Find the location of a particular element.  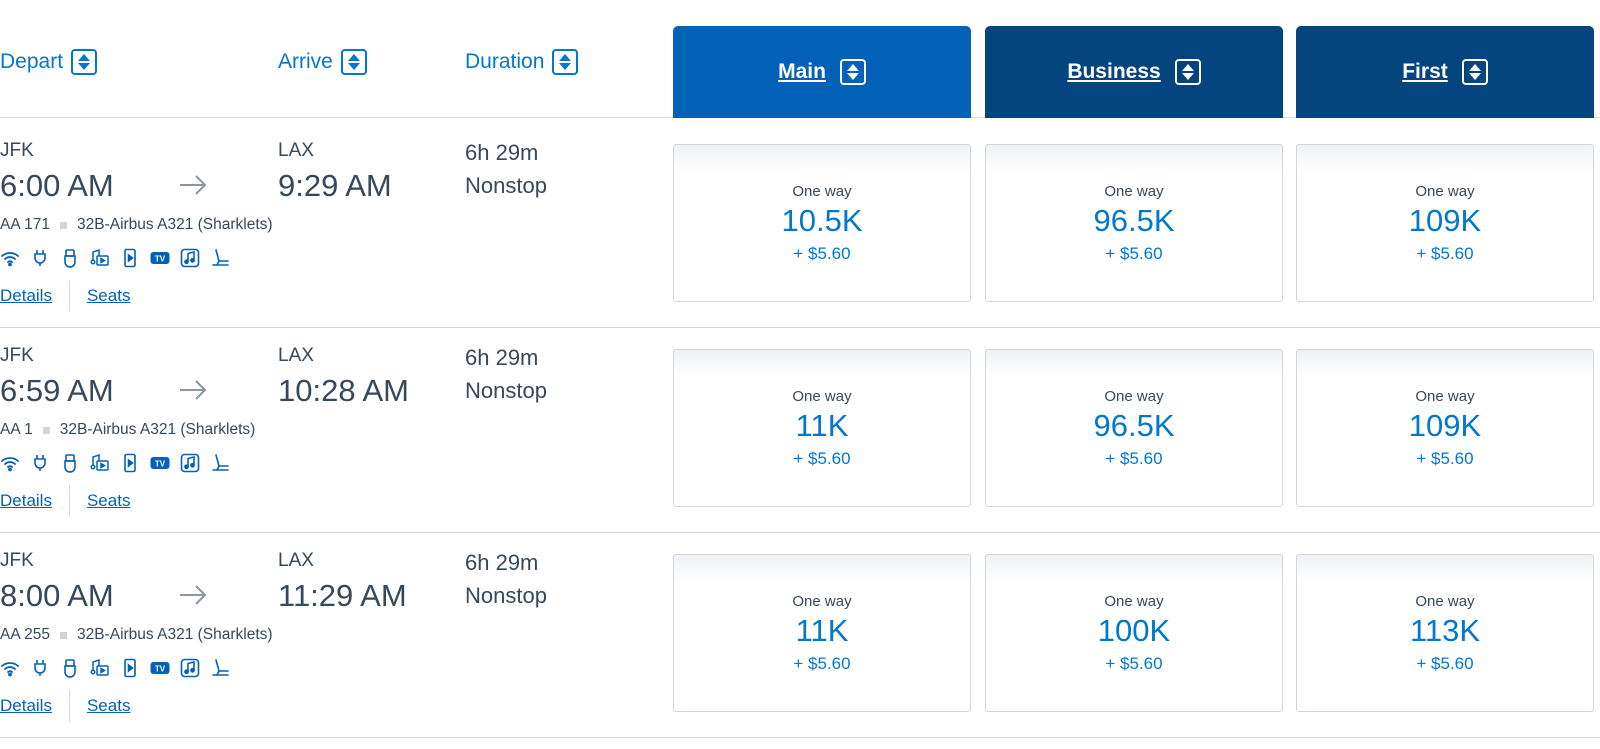

flight-number: AA 255 is located at coordinates (25, 634).